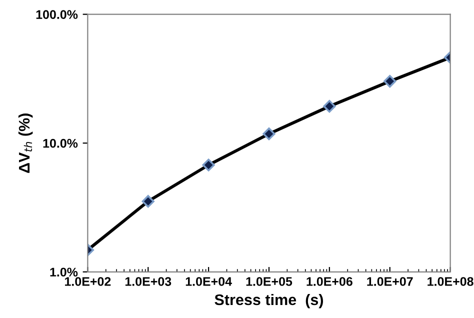  Describe the element at coordinates (269, 281) in the screenshot. I see `x-tick-label: 1.0E+05` at that location.